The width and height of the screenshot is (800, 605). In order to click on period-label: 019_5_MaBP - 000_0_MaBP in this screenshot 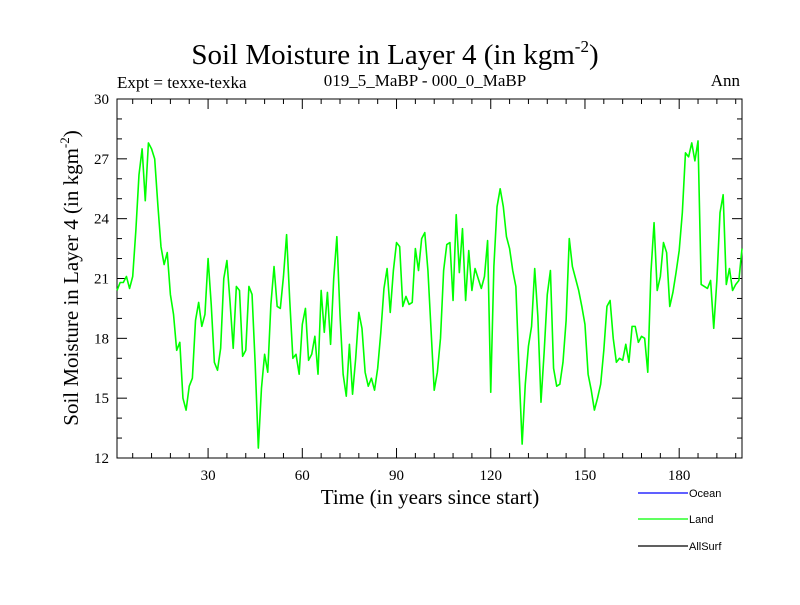, I will do `click(425, 80)`.